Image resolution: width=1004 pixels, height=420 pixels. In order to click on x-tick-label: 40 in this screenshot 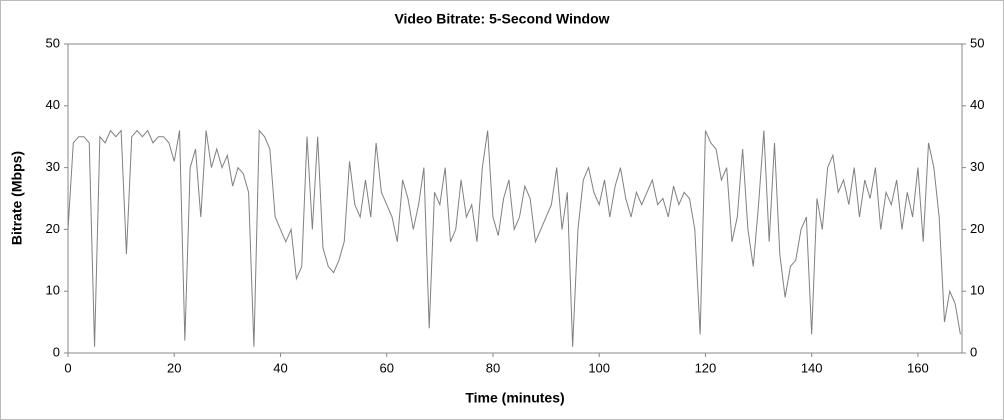, I will do `click(280, 367)`.